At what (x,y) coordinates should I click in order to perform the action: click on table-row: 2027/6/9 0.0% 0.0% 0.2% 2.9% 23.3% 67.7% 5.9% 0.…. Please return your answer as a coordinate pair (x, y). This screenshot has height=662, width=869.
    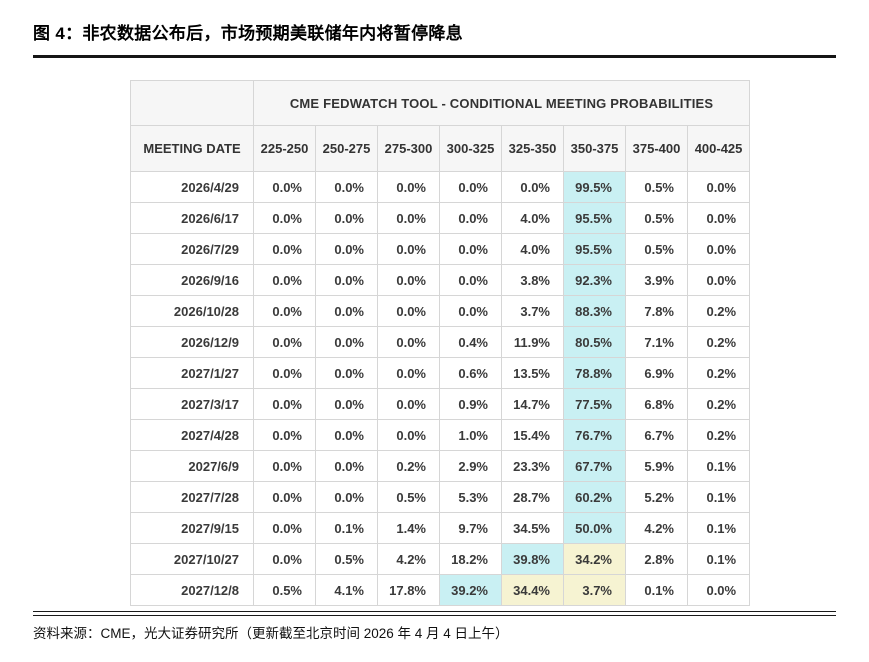
    Looking at the image, I should click on (440, 466).